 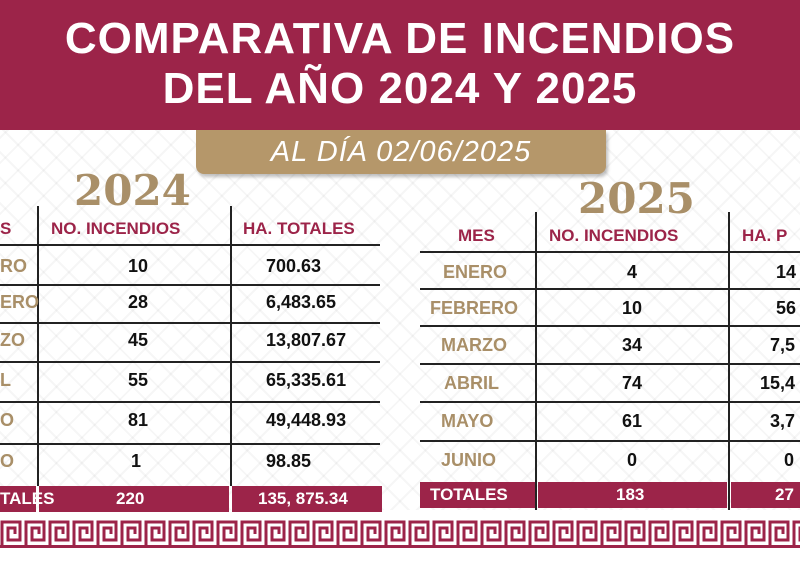 I want to click on ha-value: 98.85, so click(x=289, y=461).